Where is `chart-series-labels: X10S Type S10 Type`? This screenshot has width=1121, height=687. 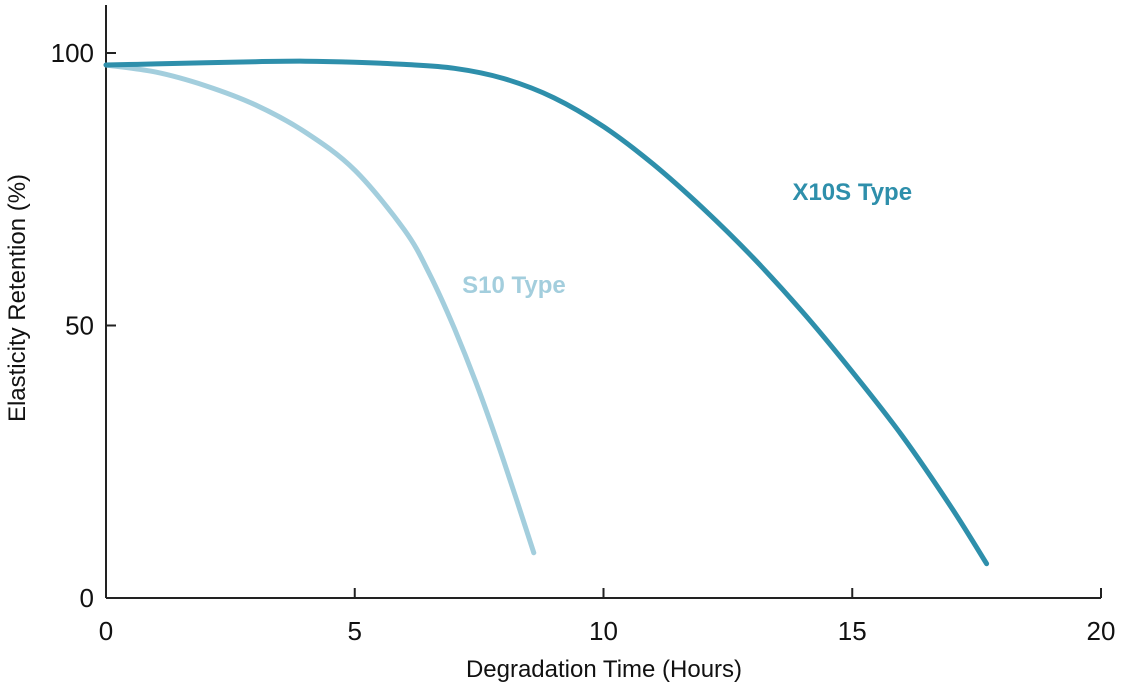
chart-series-labels: X10S Type S10 Type is located at coordinates (687, 239).